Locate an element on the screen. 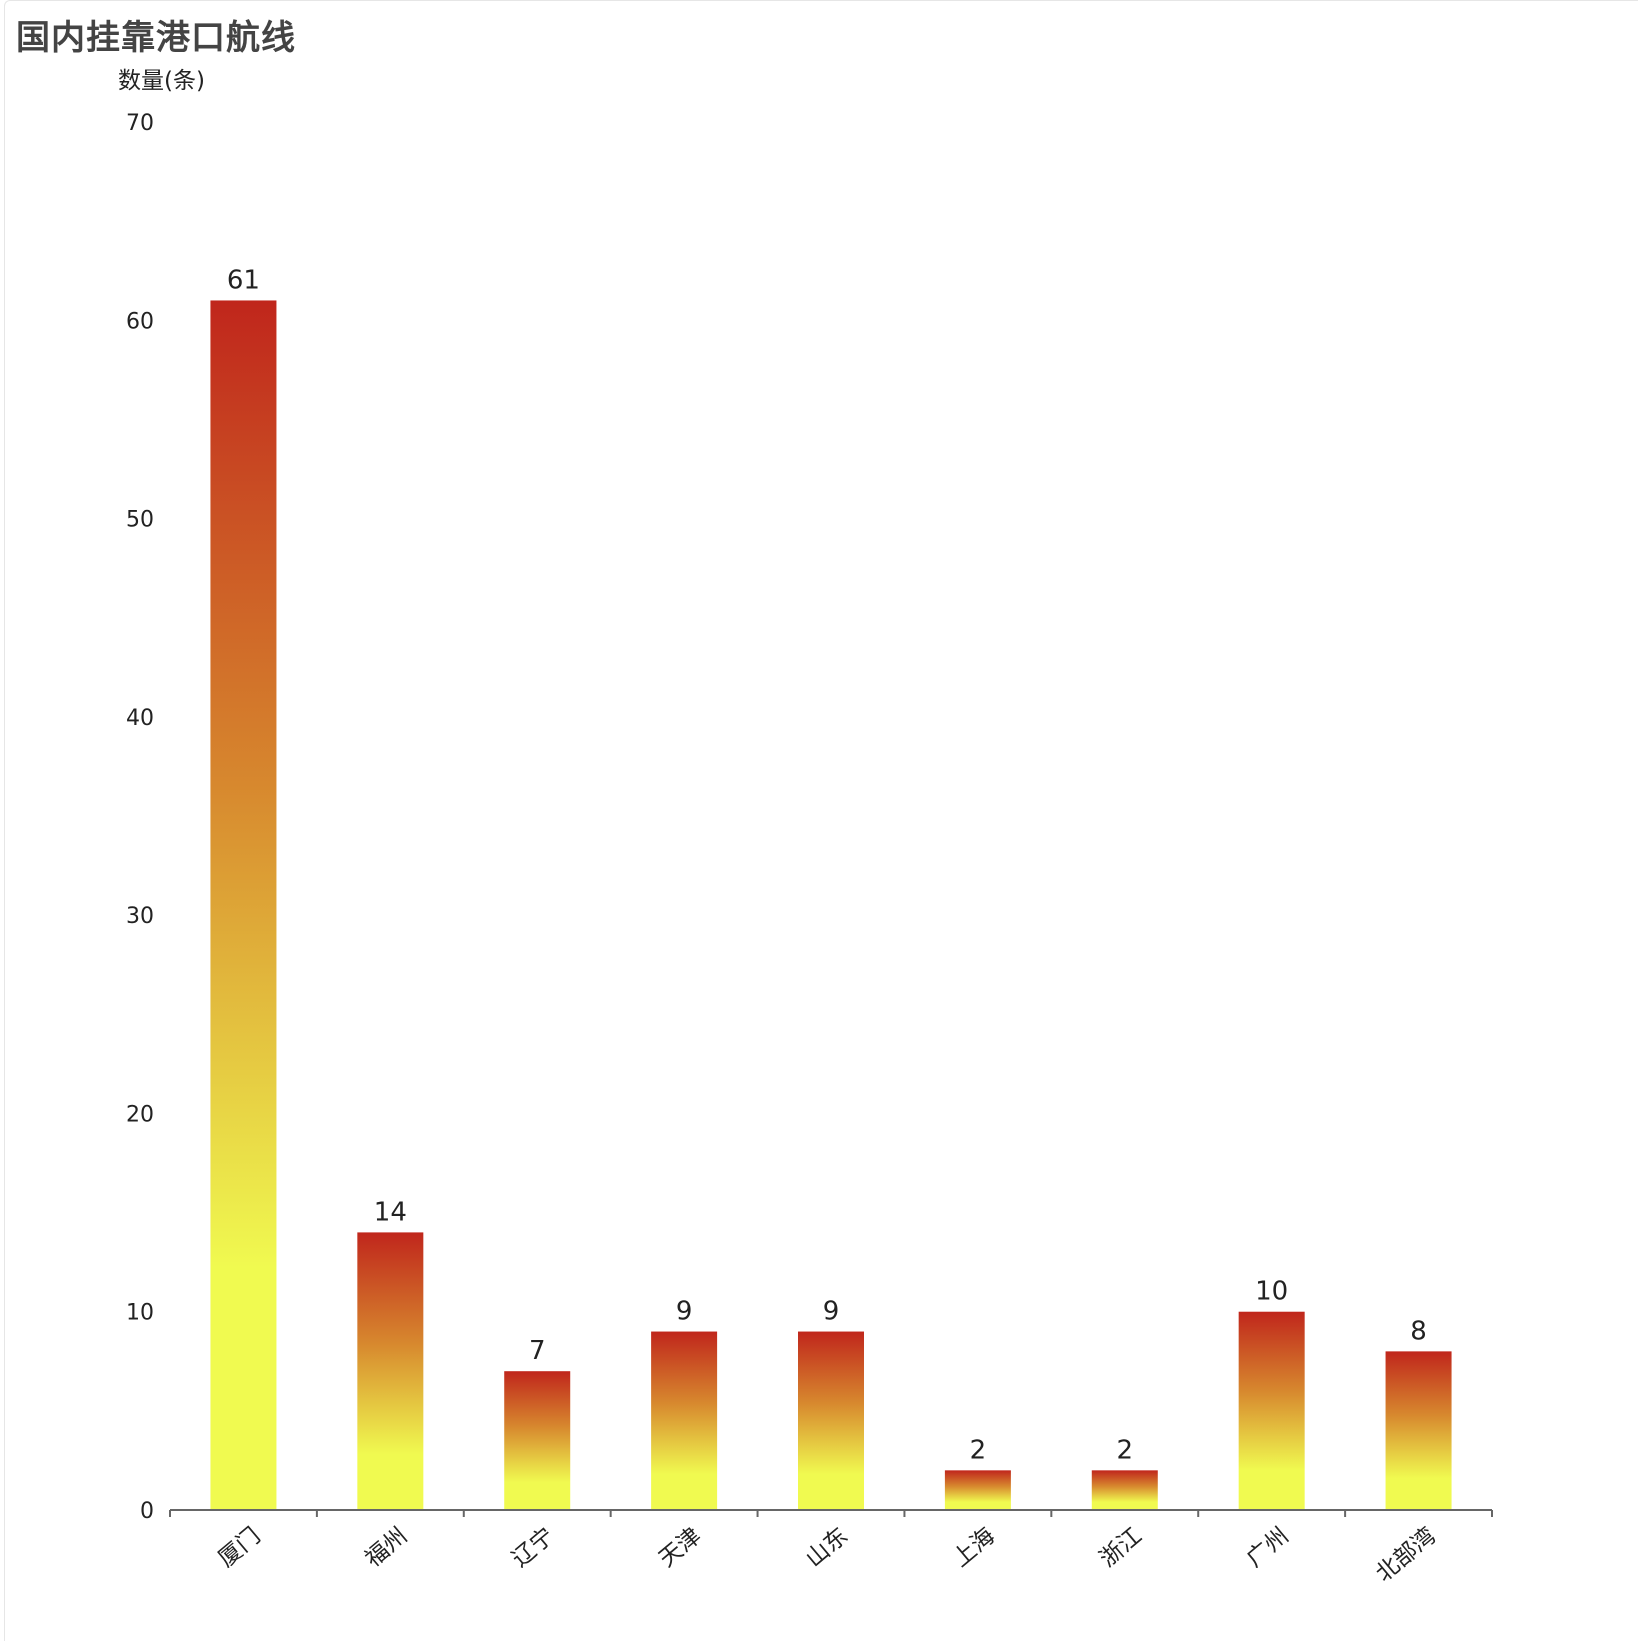 Image resolution: width=1638 pixels, height=1641 pixels. y-tick-label: 0 is located at coordinates (147, 1511).